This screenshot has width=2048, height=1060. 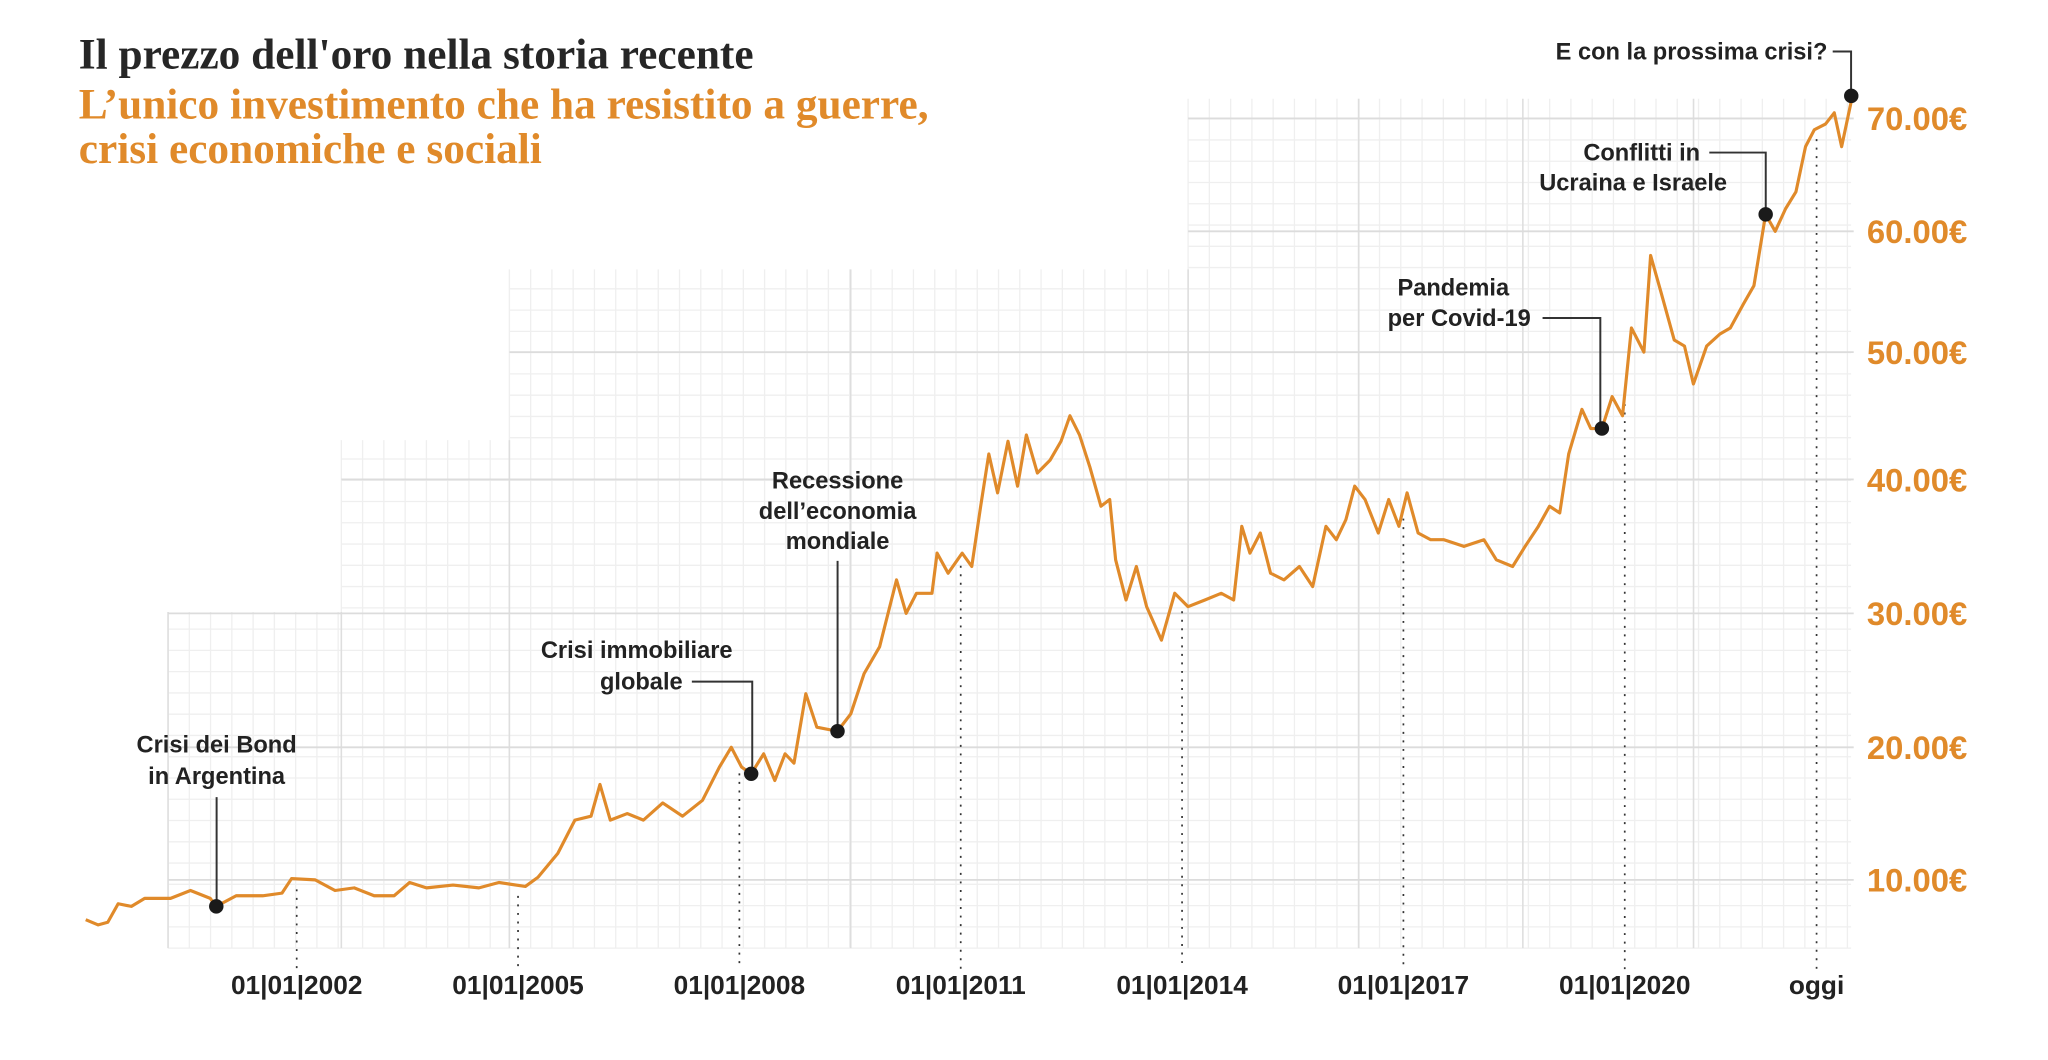 What do you see at coordinates (416, 55) in the screenshot?
I see `chart-title: Il prezzo dell'oro nella storia recente` at bounding box center [416, 55].